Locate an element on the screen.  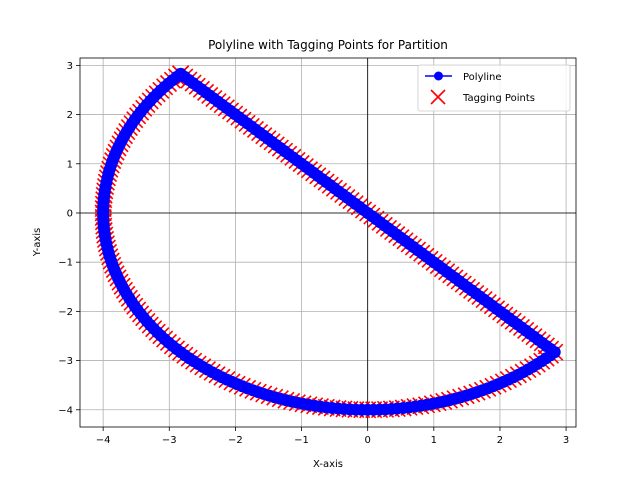
legend-tagging-marker is located at coordinates (438, 97).